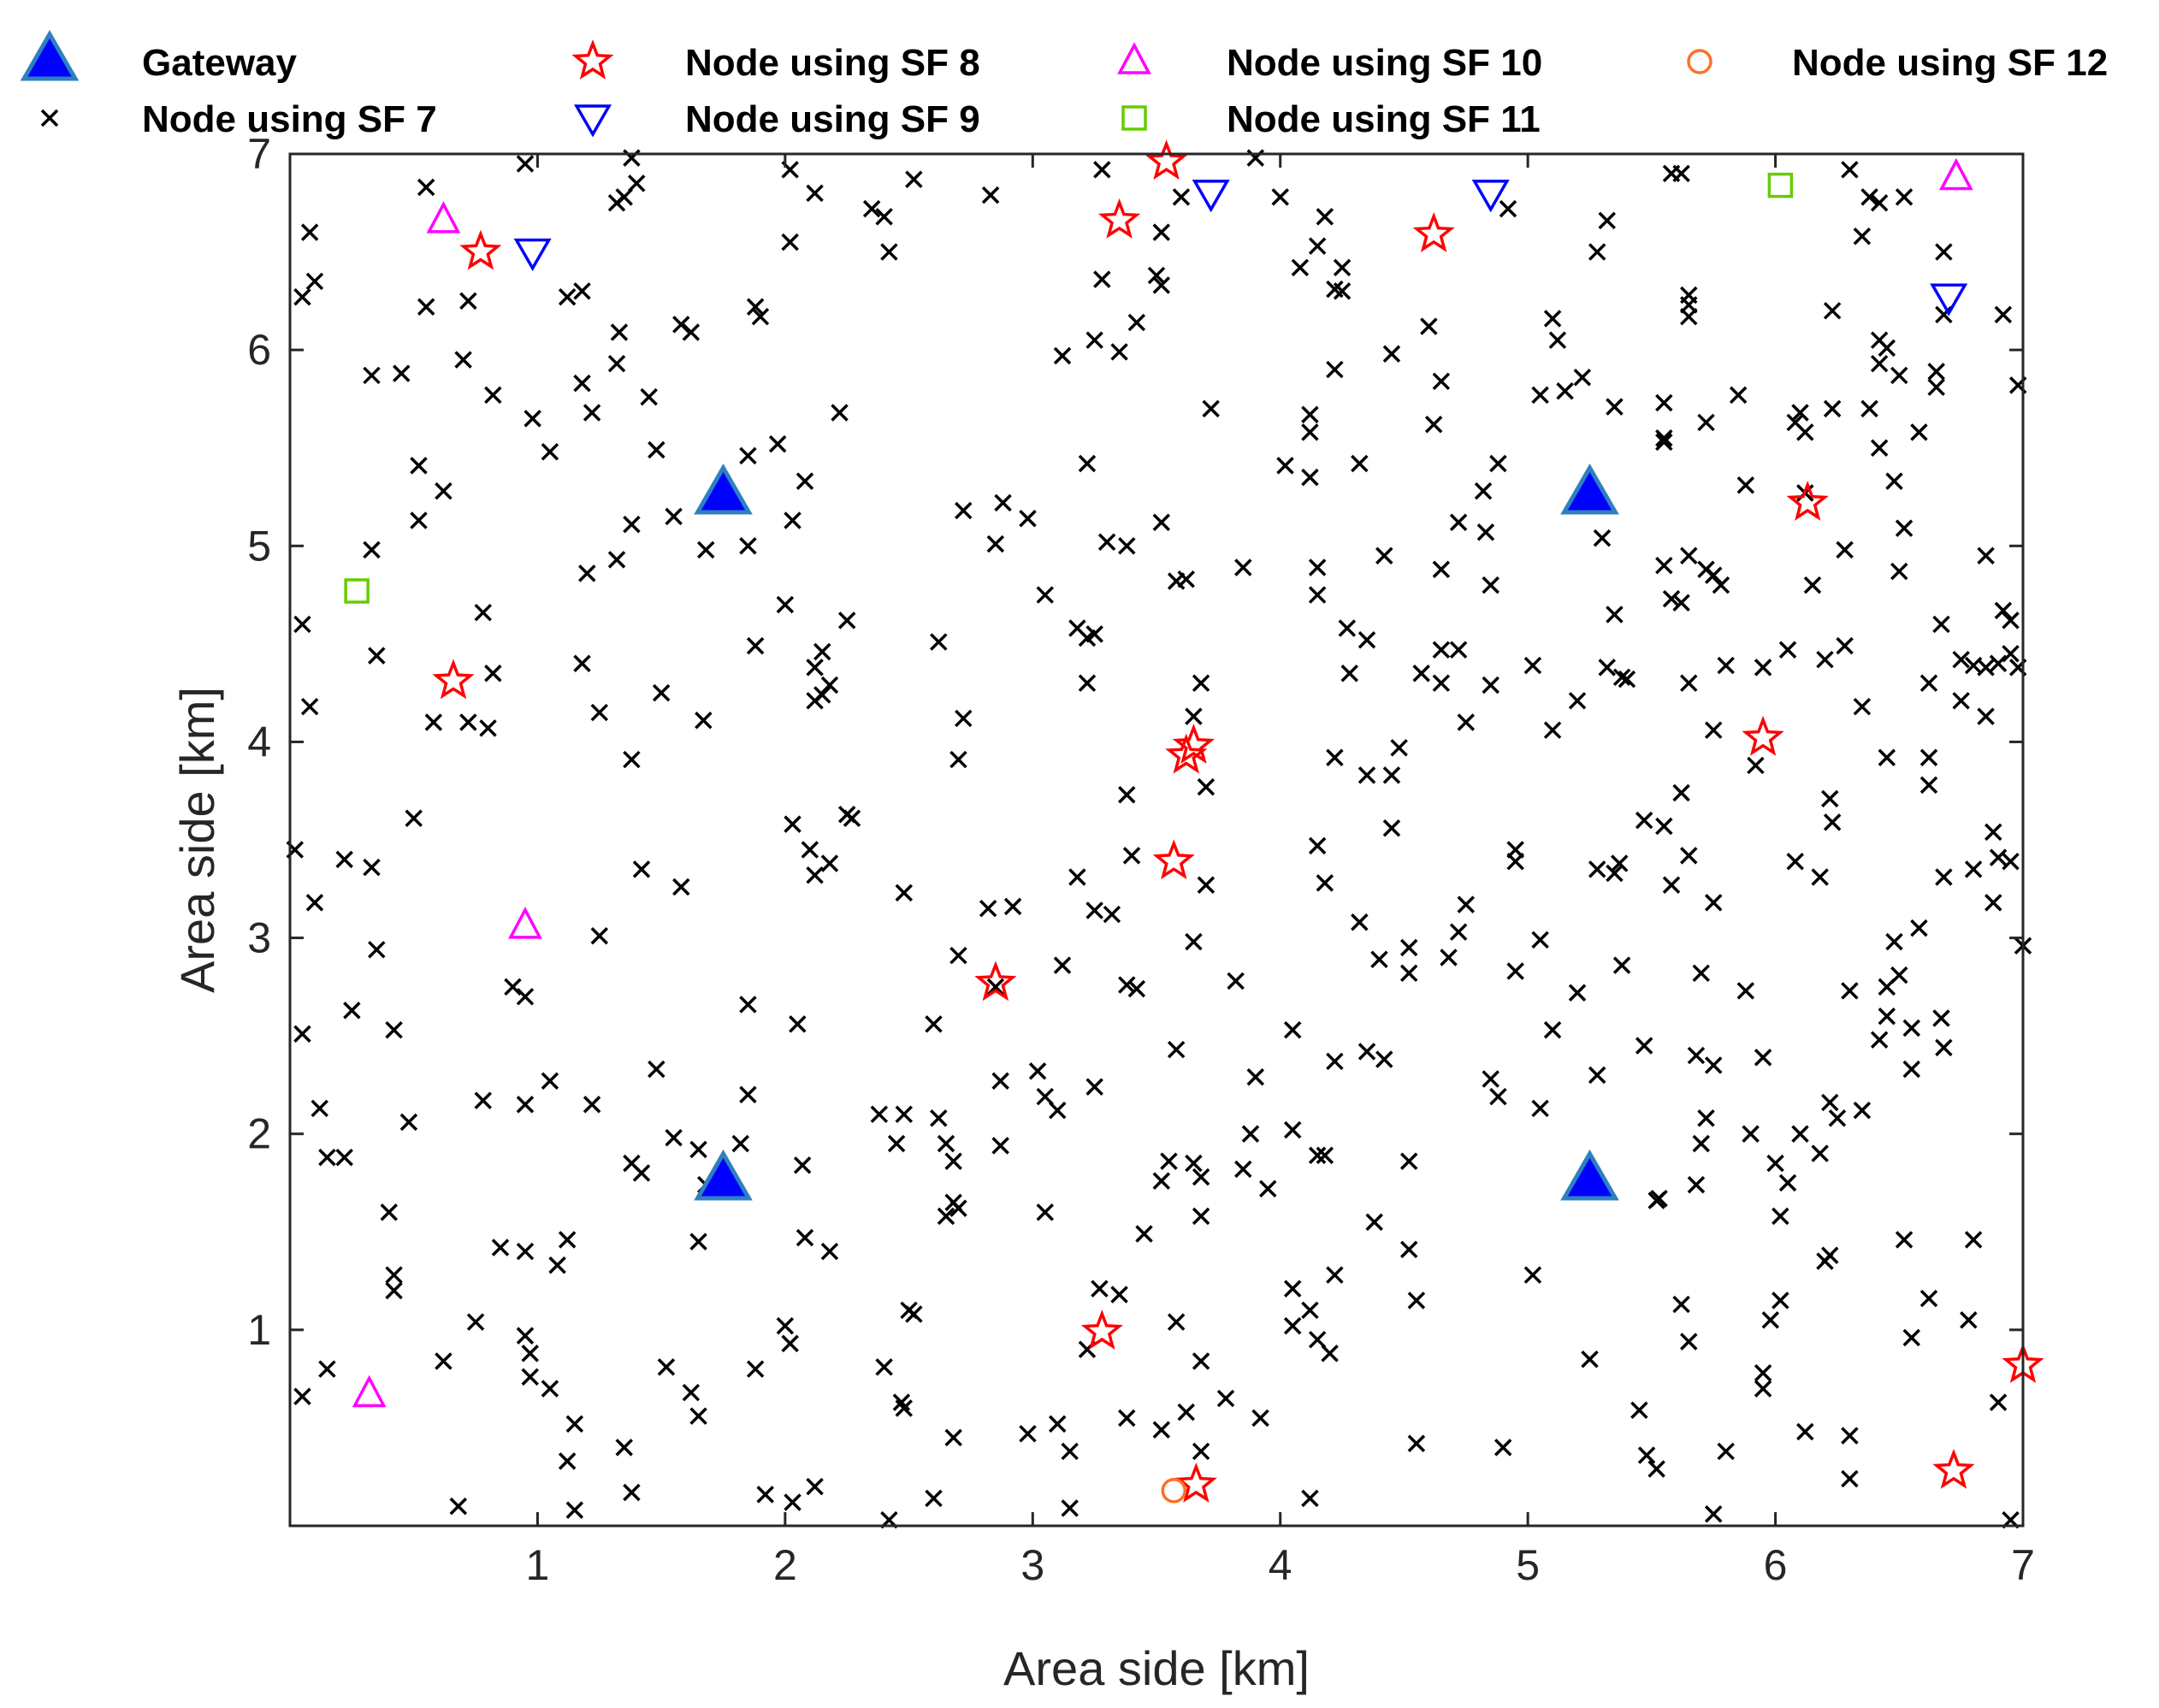 The image size is (2159, 1708). Describe the element at coordinates (1950, 63) in the screenshot. I see `legend-label-node-using-sf-12: Node using SF 12` at that location.